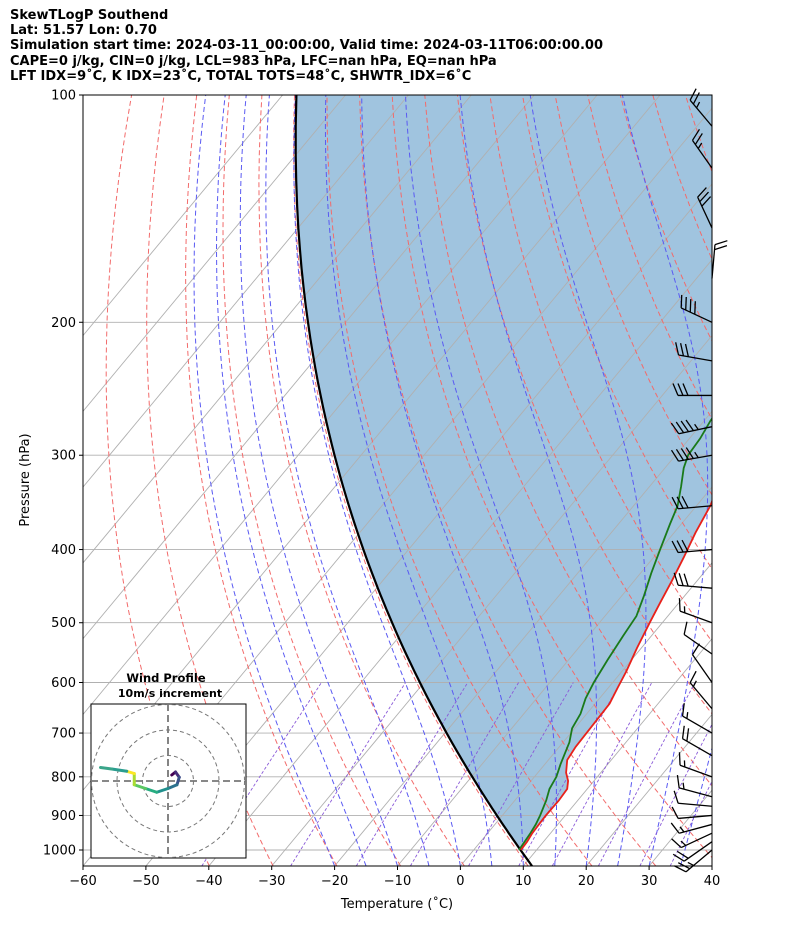 The height and width of the screenshot is (937, 794). I want to click on x-tick-label: −40, so click(208, 881).